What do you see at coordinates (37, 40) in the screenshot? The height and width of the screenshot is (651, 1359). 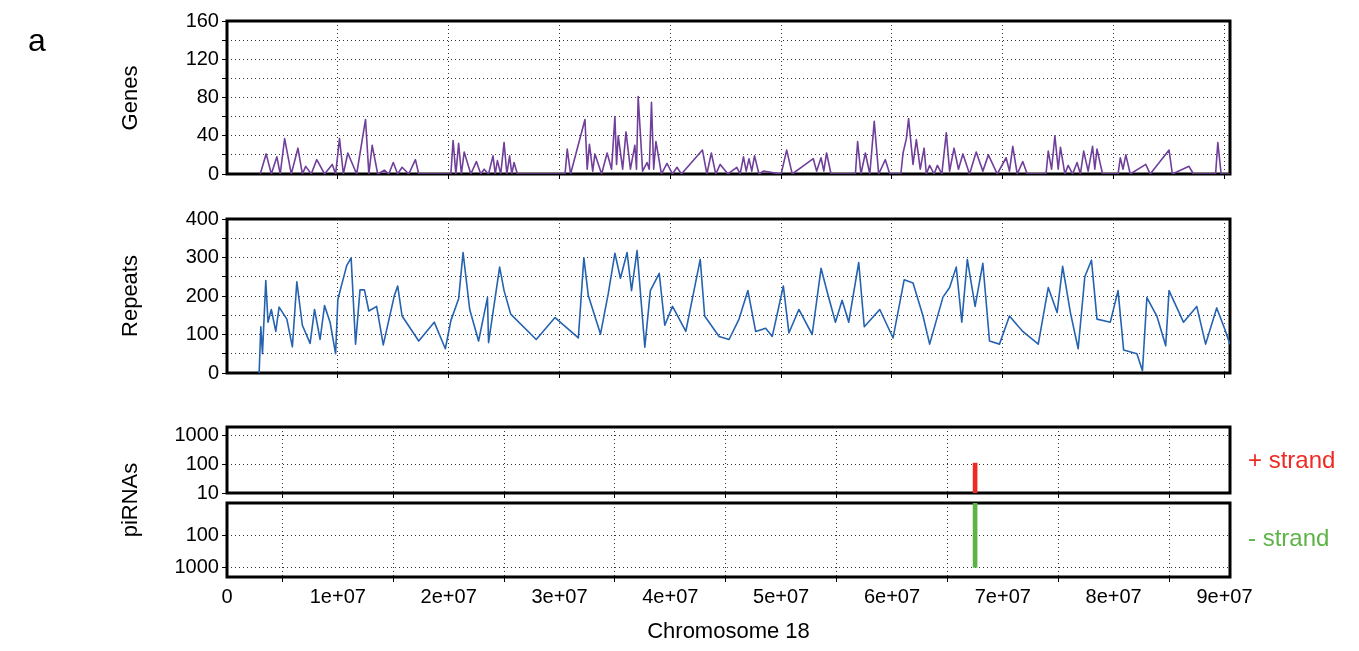 I see `text: a` at bounding box center [37, 40].